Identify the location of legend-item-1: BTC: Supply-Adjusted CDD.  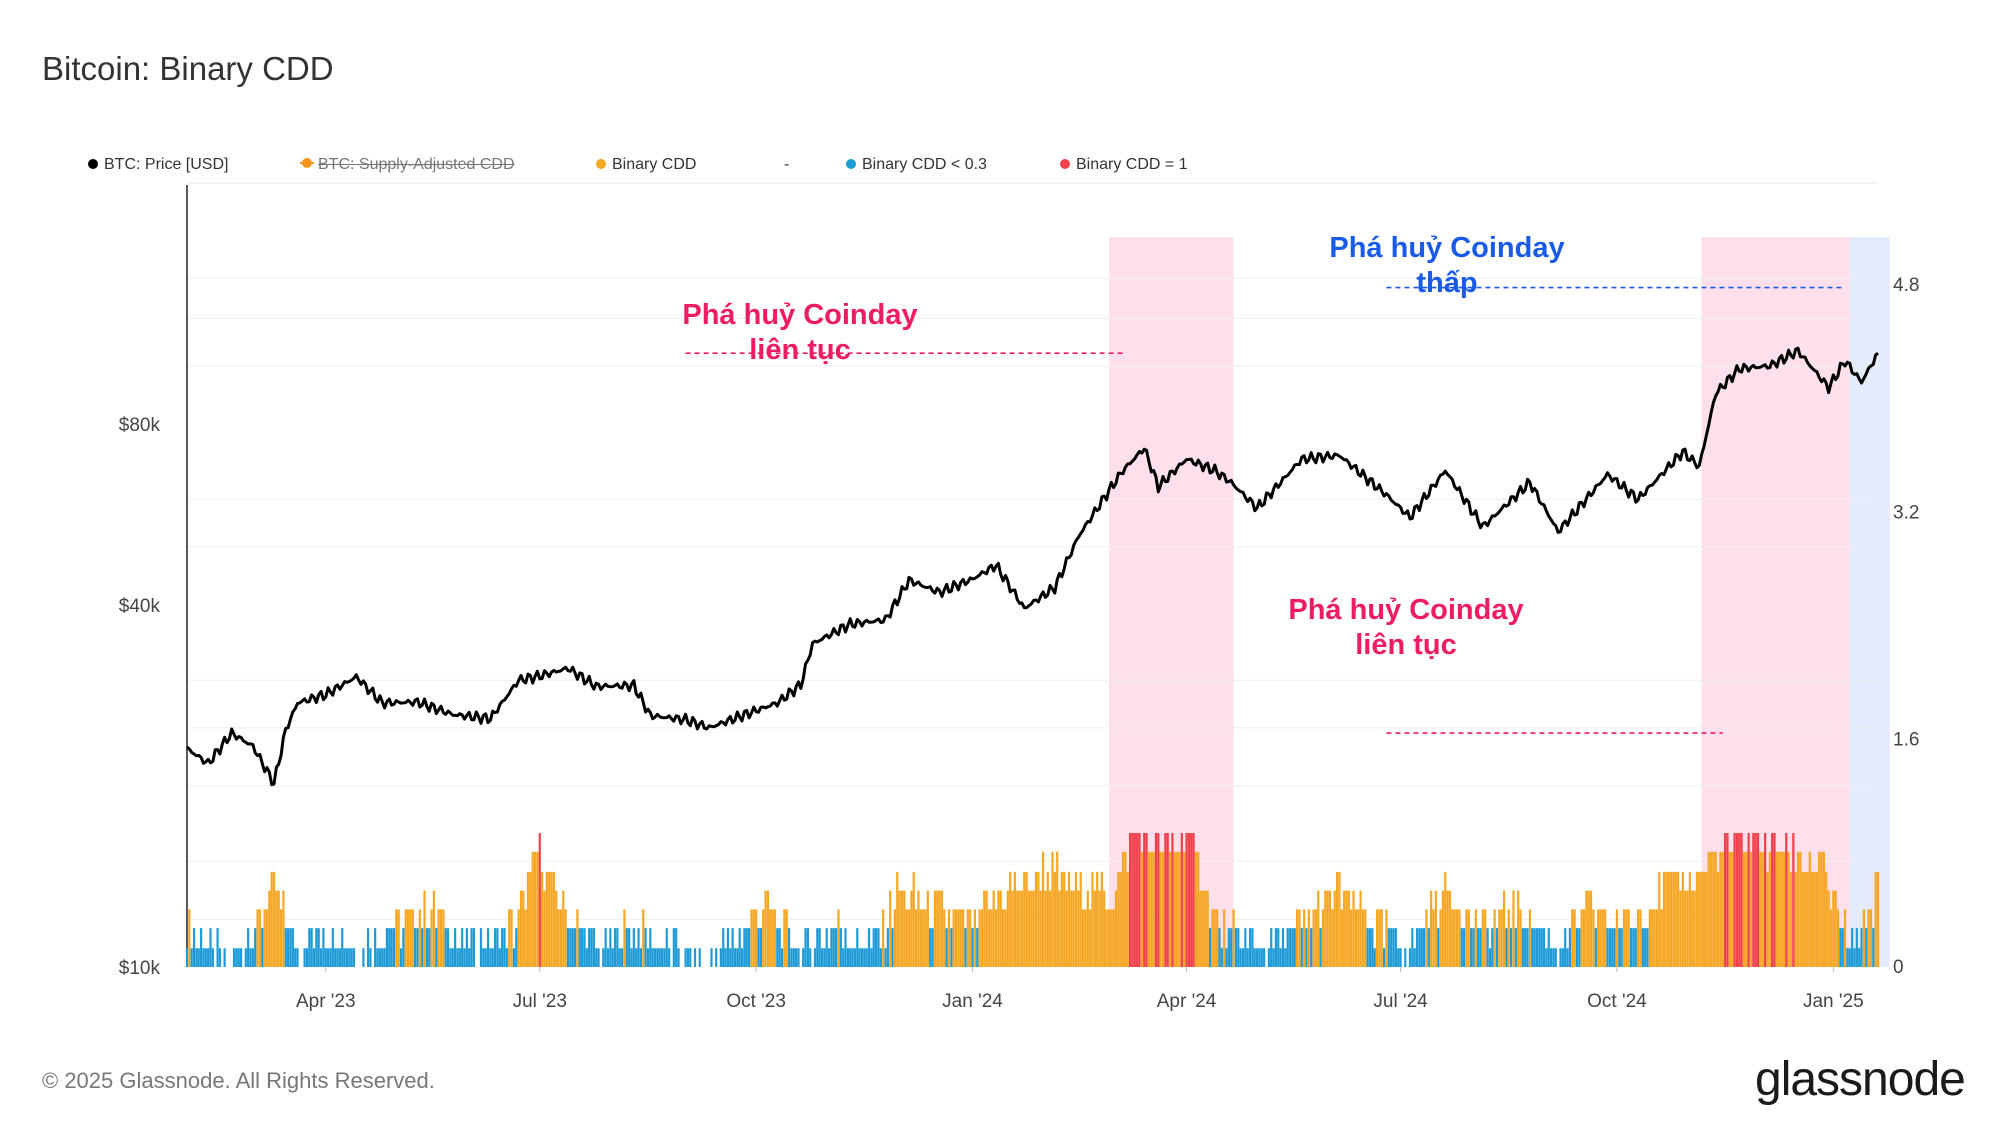
(407, 165).